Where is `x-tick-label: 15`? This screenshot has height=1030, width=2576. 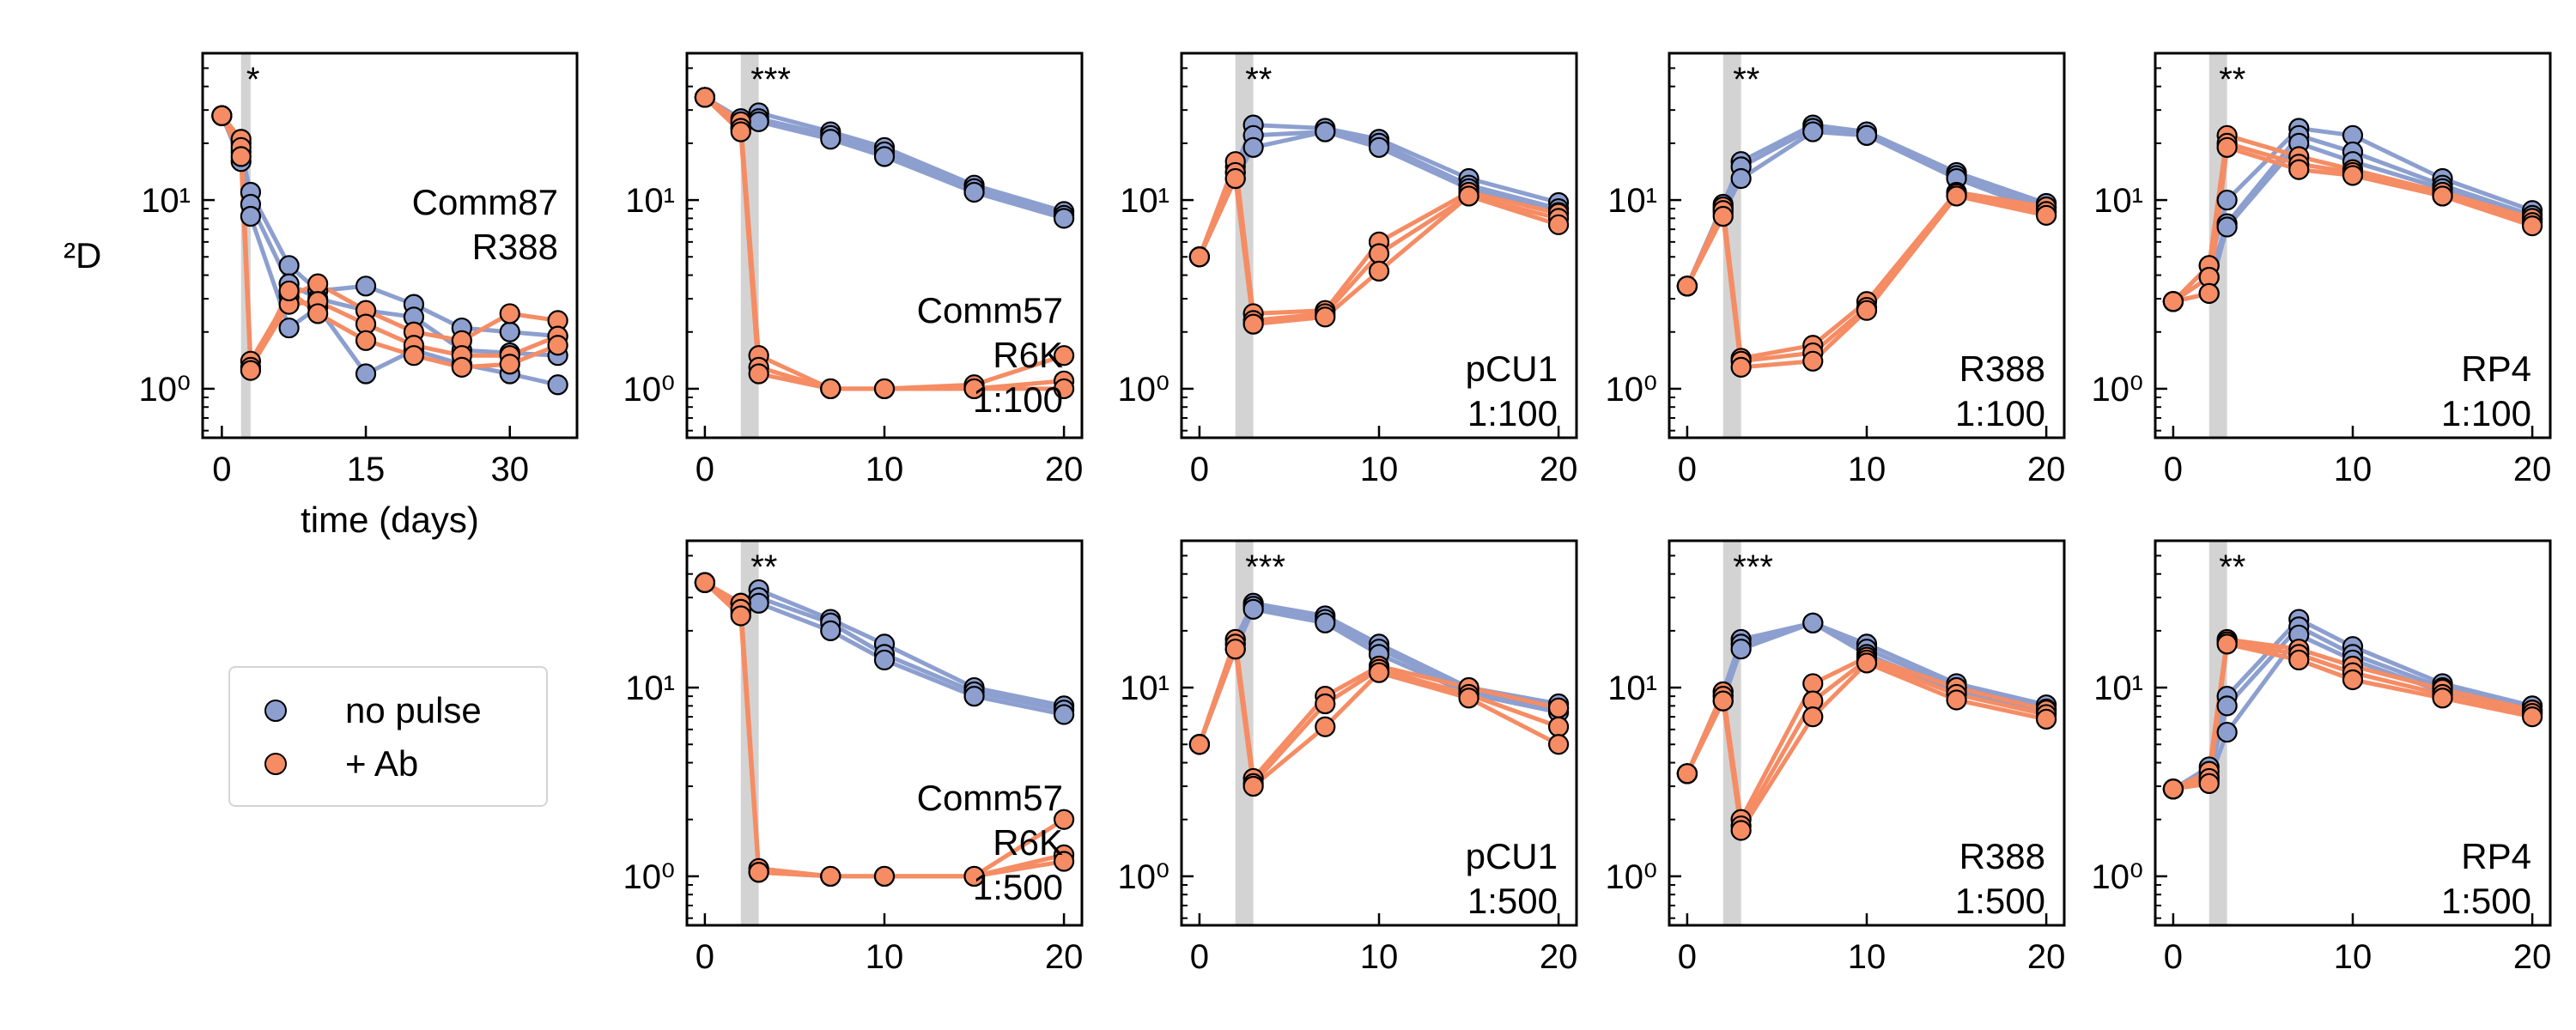 x-tick-label: 15 is located at coordinates (366, 469).